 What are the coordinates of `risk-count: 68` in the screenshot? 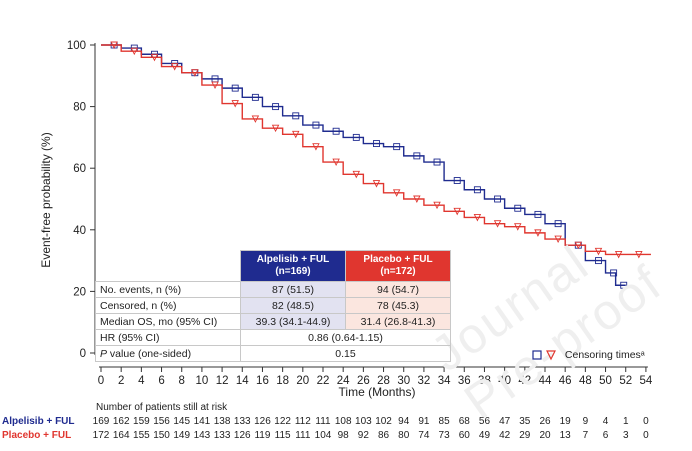 It's located at (464, 421).